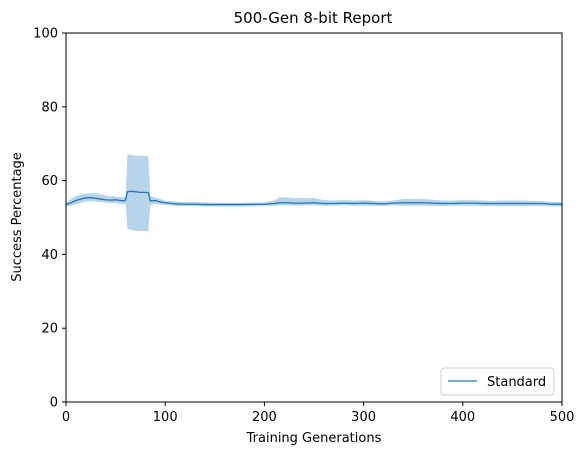 The height and width of the screenshot is (455, 584). I want to click on x-tick-label: 0, so click(66, 417).